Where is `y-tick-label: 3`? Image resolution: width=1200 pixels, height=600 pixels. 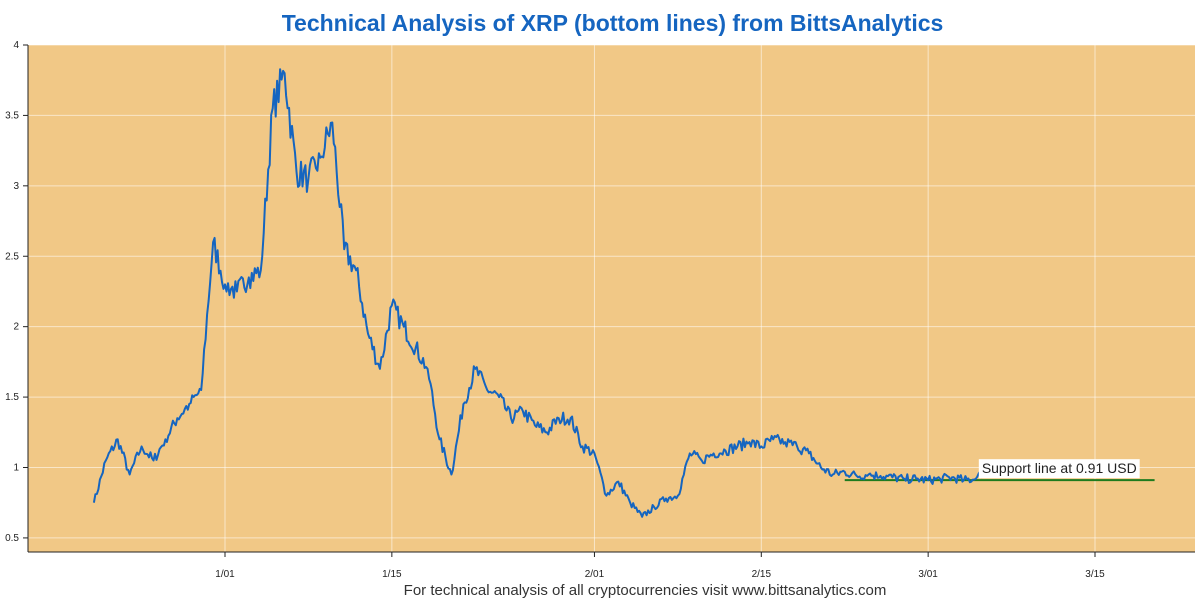 y-tick-label: 3 is located at coordinates (16, 186).